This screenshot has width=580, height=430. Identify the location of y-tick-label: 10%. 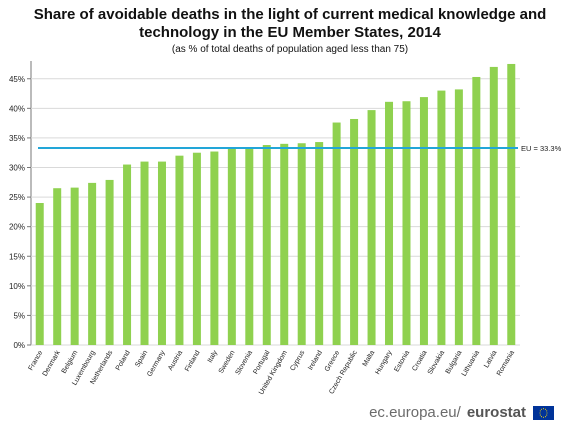
(17, 286).